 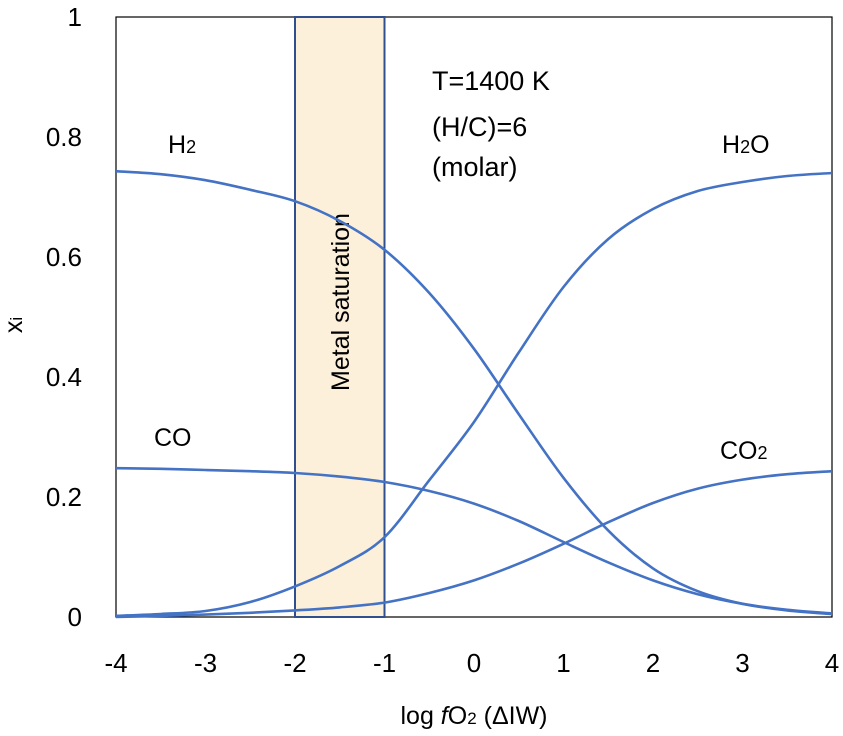 What do you see at coordinates (191, 147) in the screenshot?
I see `series-label-h2-sub: 2` at bounding box center [191, 147].